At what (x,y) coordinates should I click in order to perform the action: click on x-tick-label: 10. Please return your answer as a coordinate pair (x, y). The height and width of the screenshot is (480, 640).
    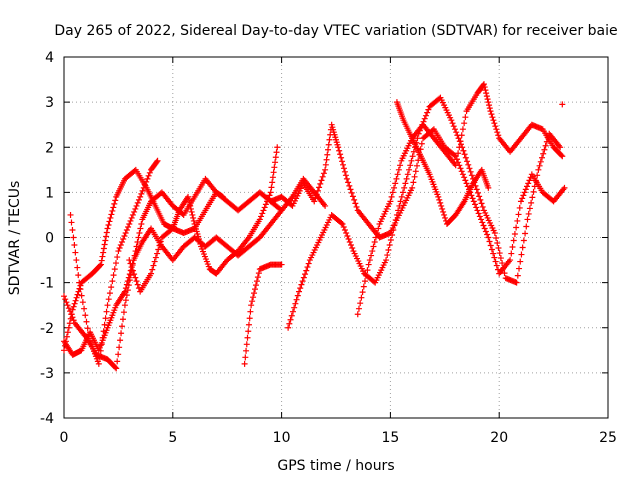
    Looking at the image, I should click on (282, 438).